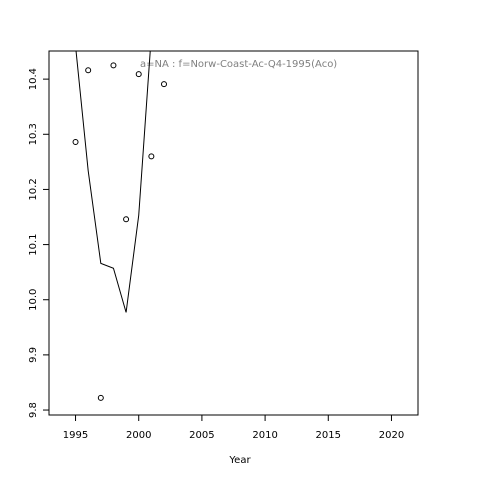 The height and width of the screenshot is (480, 480). What do you see at coordinates (391, 435) in the screenshot?
I see `x-tick-label: 2020` at bounding box center [391, 435].